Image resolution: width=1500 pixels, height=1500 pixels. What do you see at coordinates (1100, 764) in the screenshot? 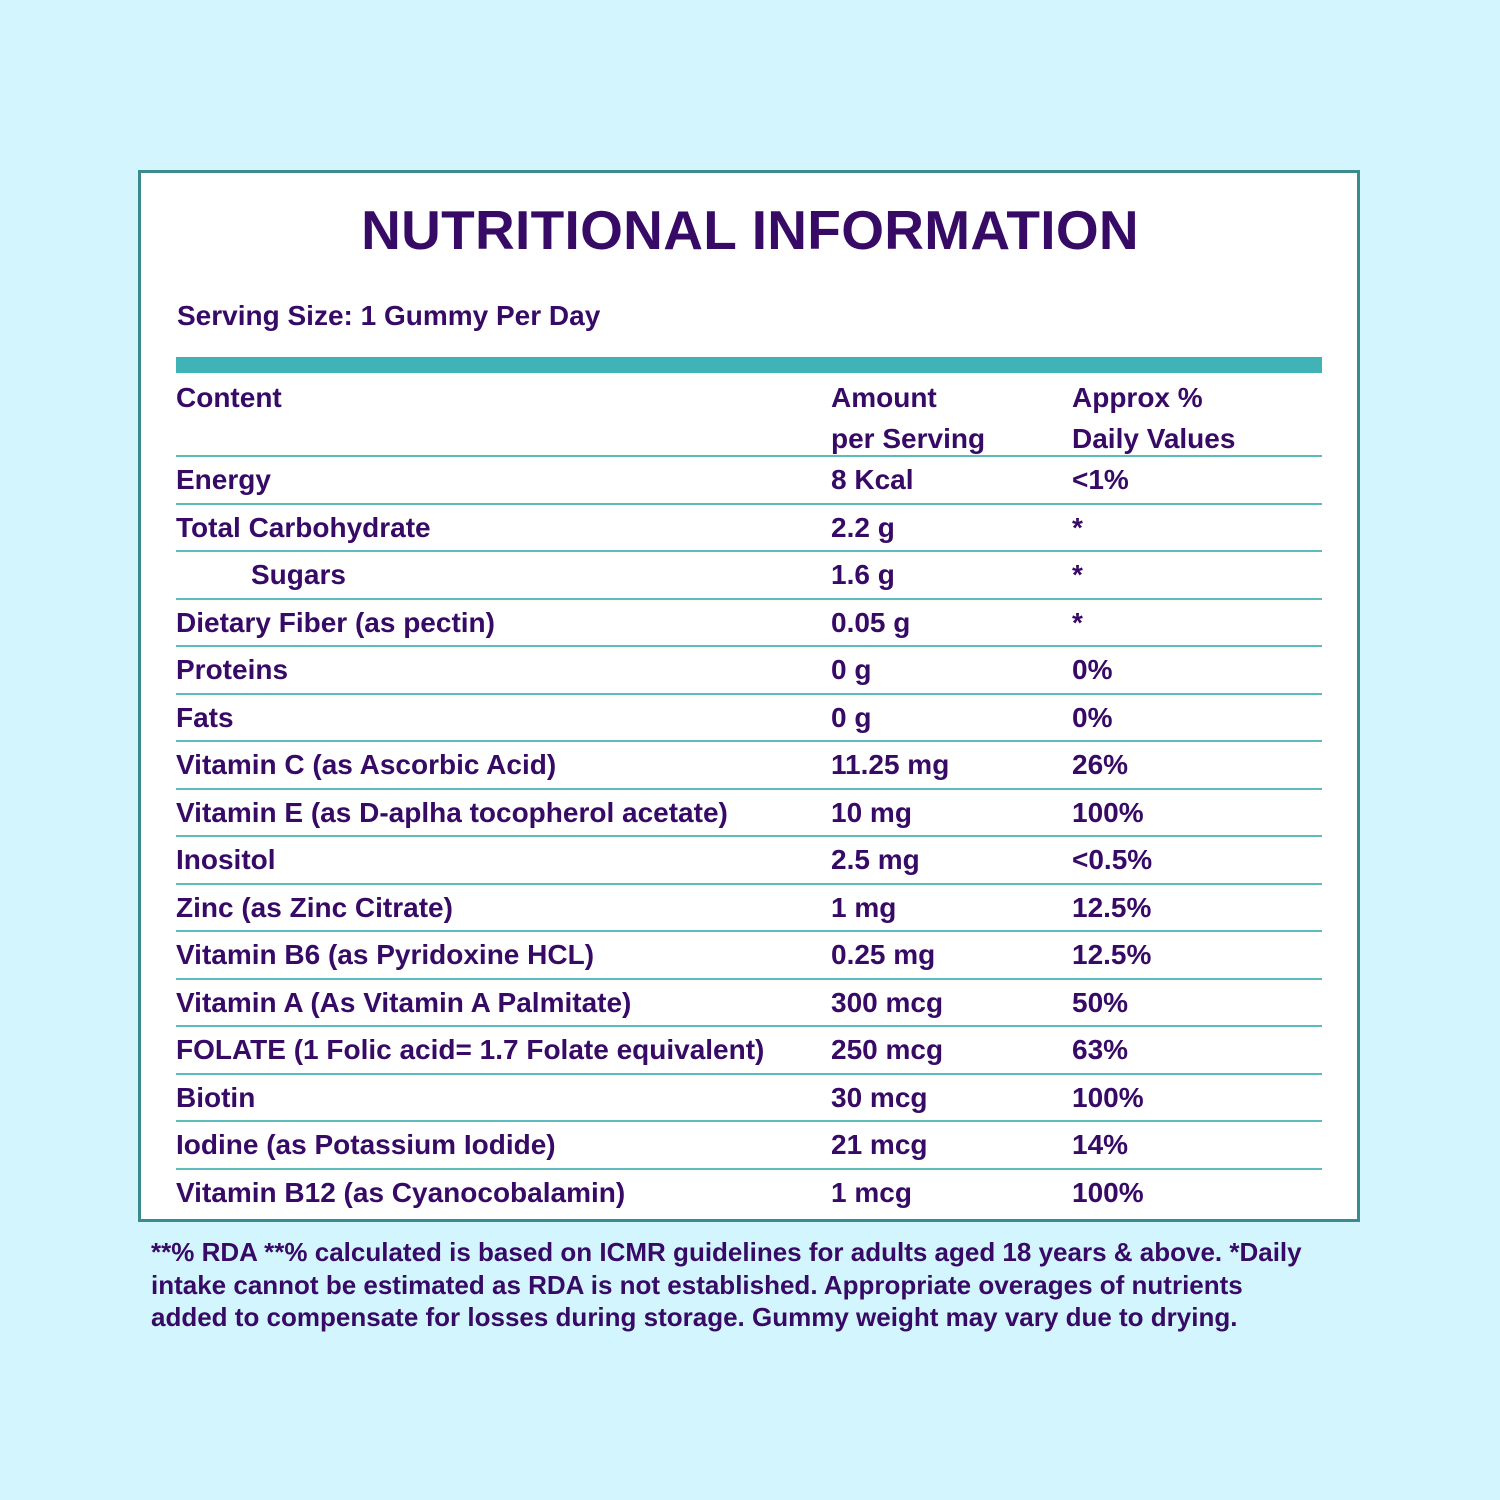
I see `nutrient-daily-value: 26%` at bounding box center [1100, 764].